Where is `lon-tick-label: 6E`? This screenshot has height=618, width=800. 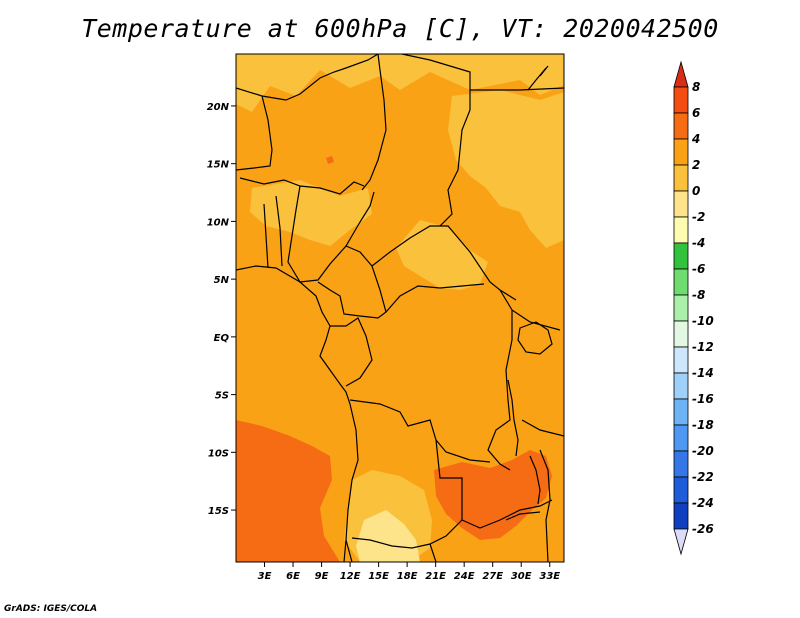
lon-tick-label: 6E is located at coordinates (293, 576).